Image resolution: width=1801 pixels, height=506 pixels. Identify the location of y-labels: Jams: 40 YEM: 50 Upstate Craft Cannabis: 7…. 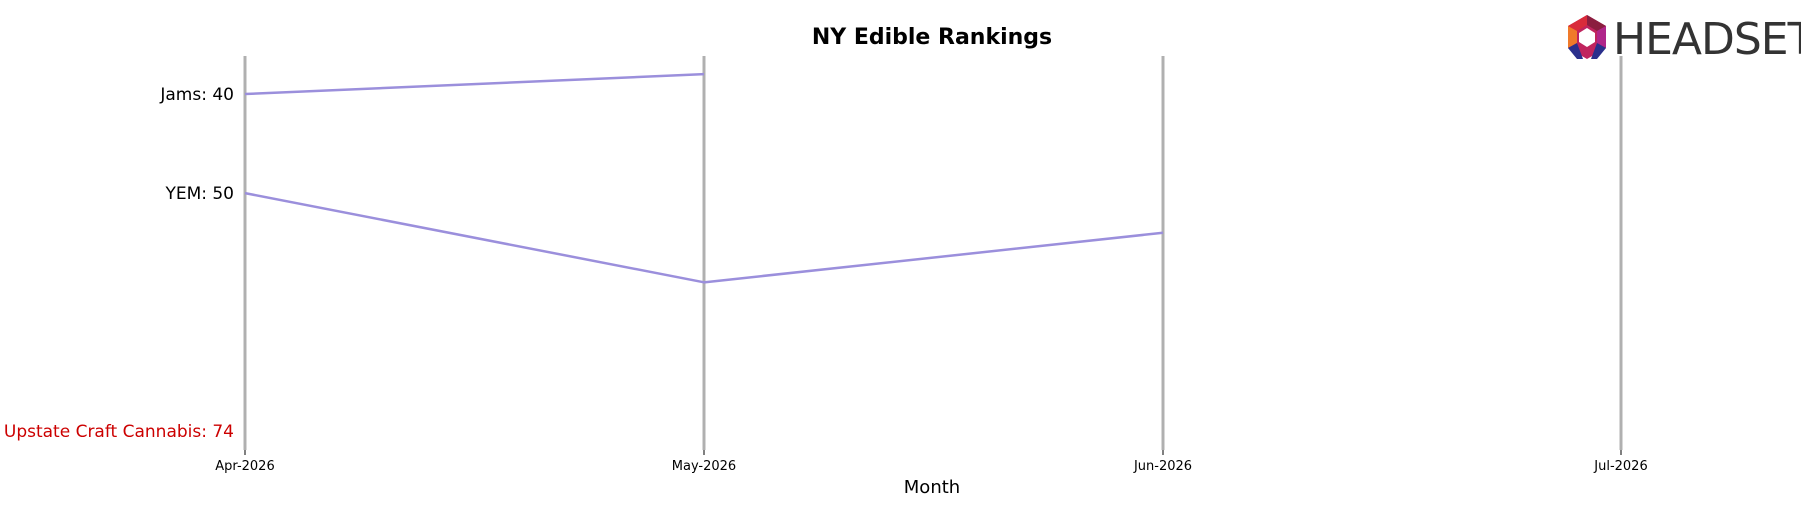
(119, 263).